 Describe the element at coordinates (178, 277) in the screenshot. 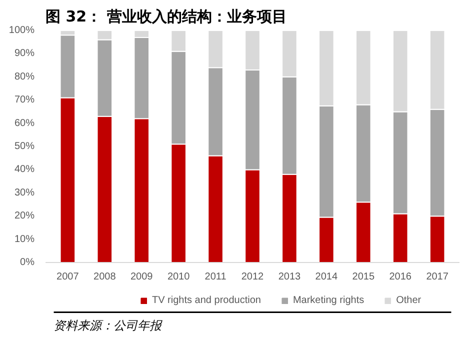

I see `x-tick-label: 2010` at that location.